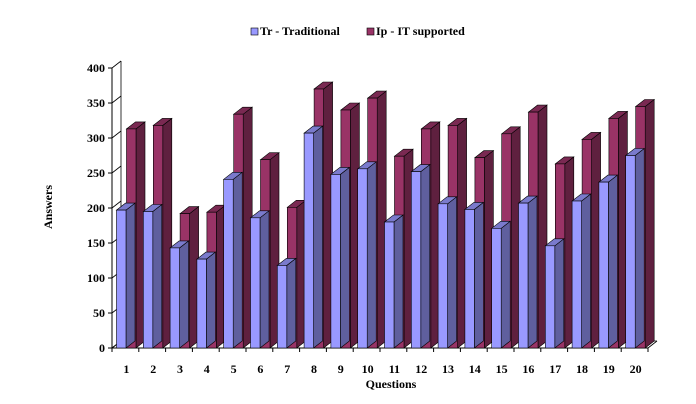  What do you see at coordinates (96, 208) in the screenshot?
I see `y-tick-label: 200` at bounding box center [96, 208].